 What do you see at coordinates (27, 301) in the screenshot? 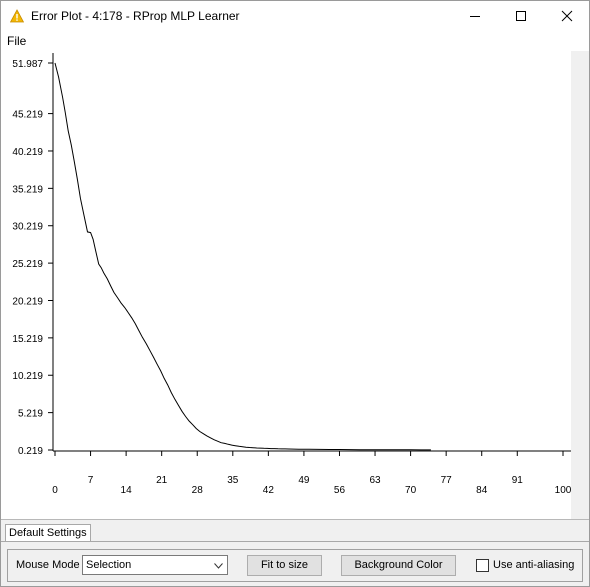
I see `y-tick-label: 20.219` at bounding box center [27, 301].